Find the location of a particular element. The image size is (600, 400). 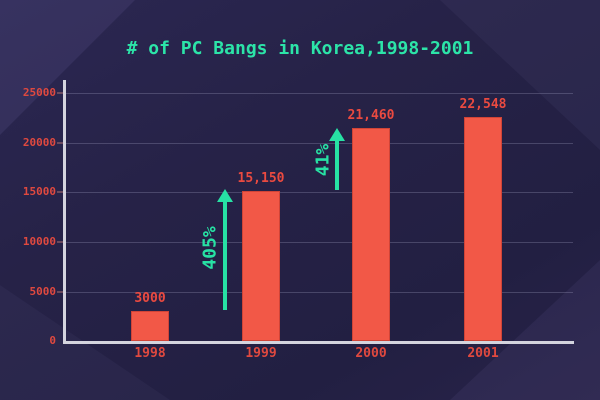

y-axis-label-25000: 25000 is located at coordinates (39, 92).